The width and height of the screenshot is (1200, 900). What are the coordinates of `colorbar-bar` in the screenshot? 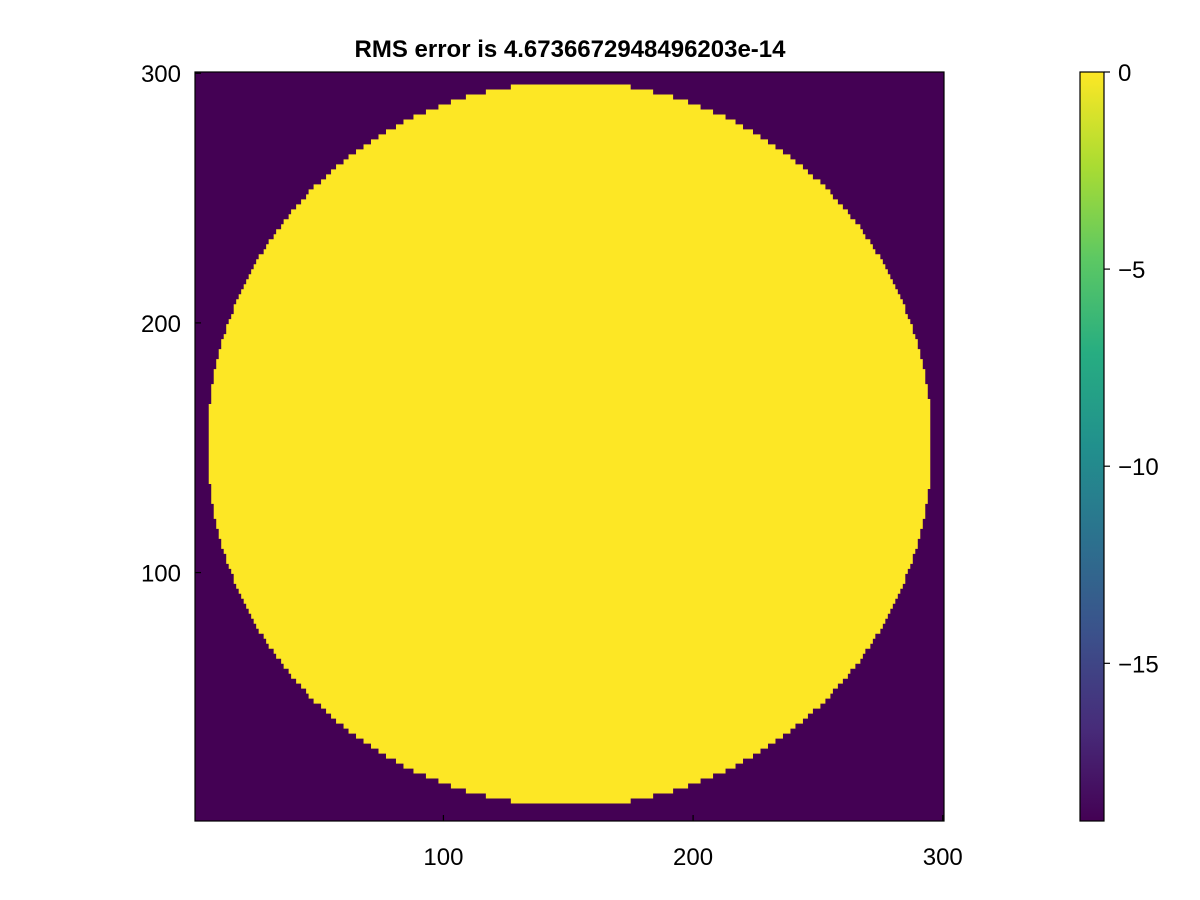 It's located at (1092, 446).